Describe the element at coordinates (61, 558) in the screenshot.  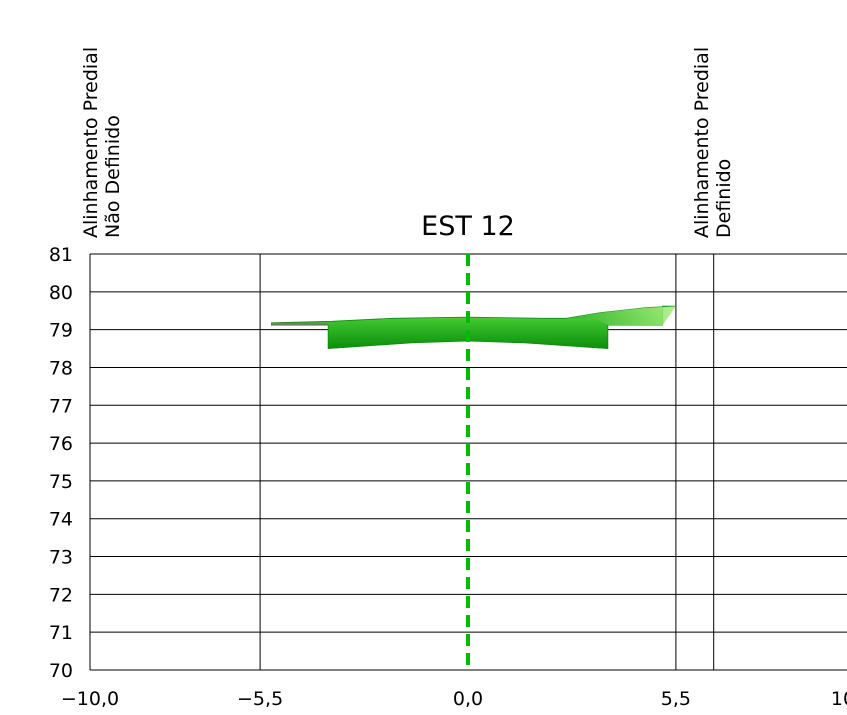
I see `y-tick-label: 73` at that location.